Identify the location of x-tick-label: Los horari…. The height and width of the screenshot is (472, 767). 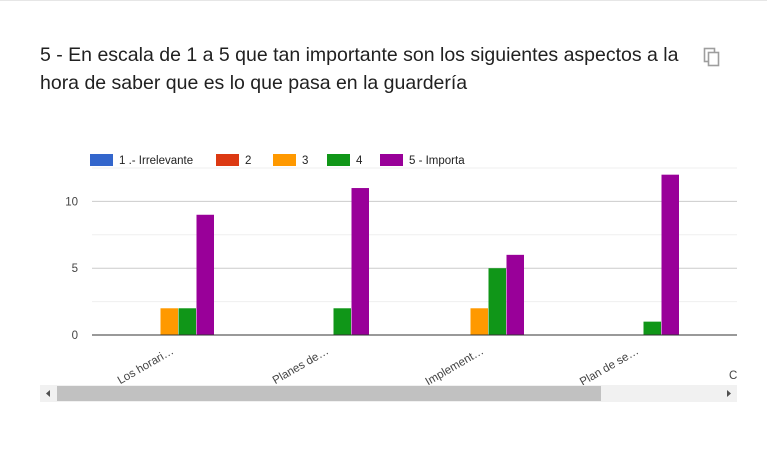
(146, 365).